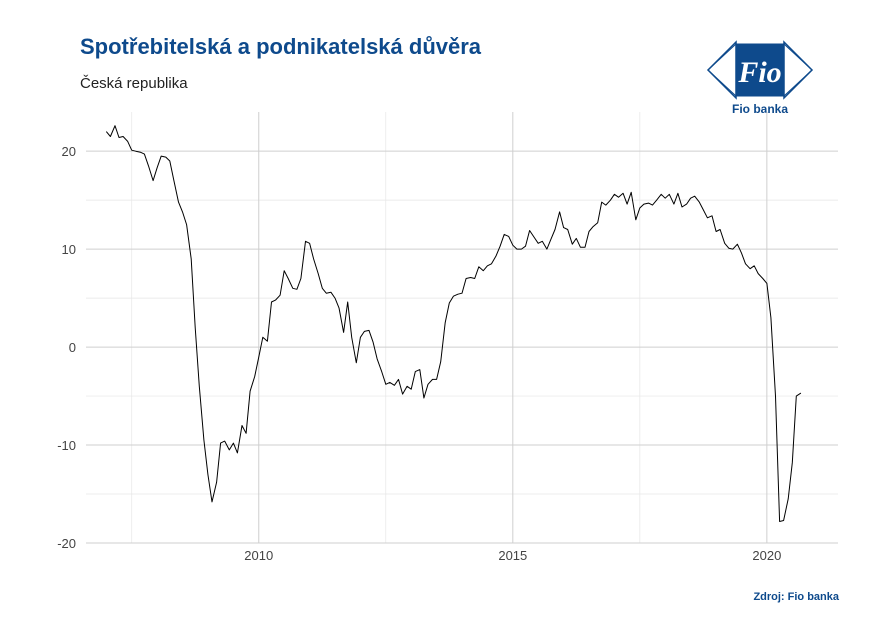 The width and height of the screenshot is (879, 643). What do you see at coordinates (134, 83) in the screenshot?
I see `chart-subtitle: Česká republika` at bounding box center [134, 83].